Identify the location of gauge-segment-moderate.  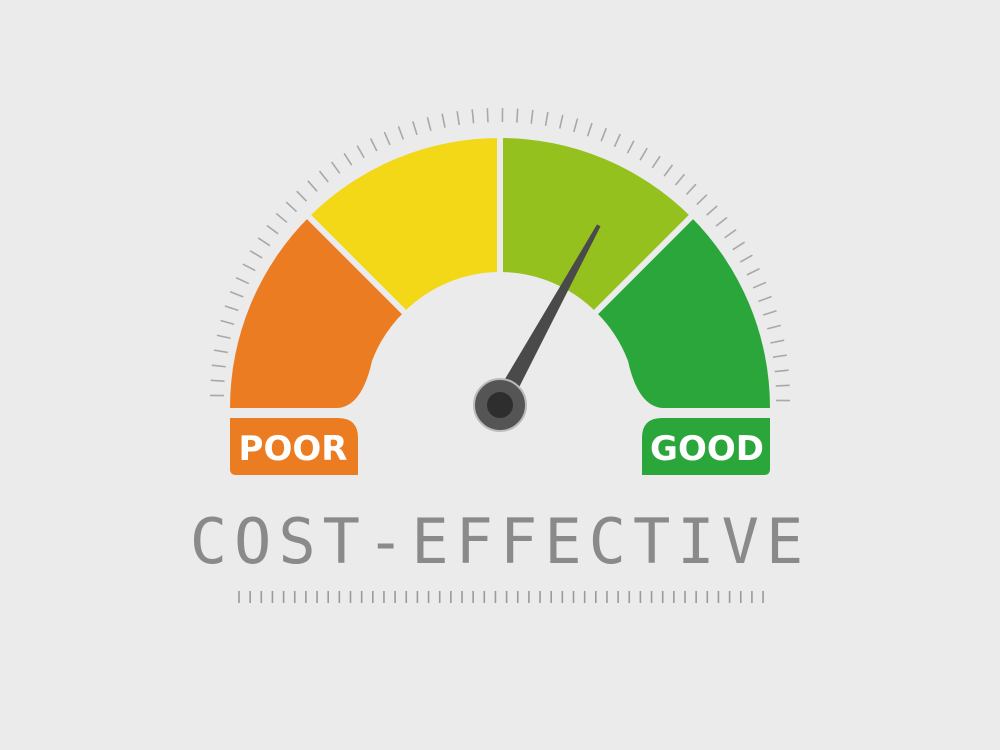
(595, 224).